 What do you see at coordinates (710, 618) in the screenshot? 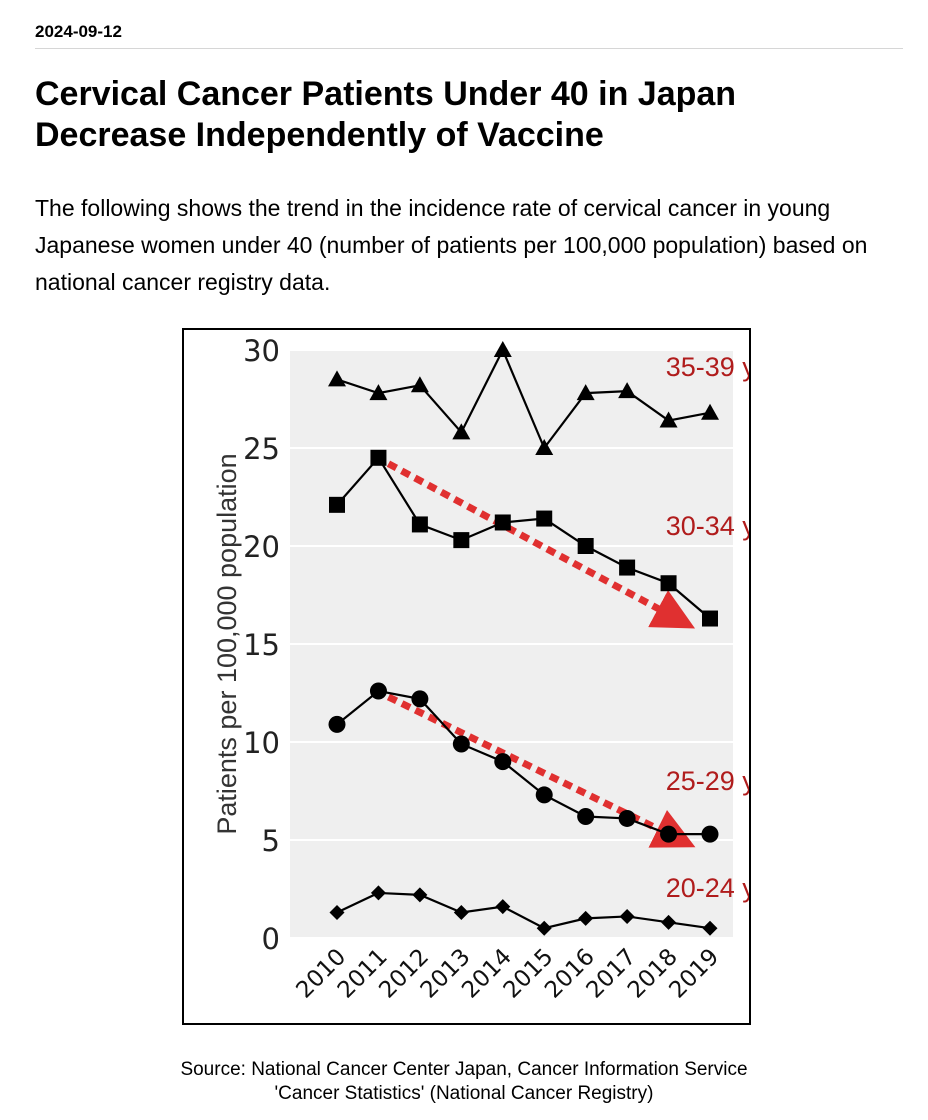
I see `marker-30-34-years-2019` at bounding box center [710, 618].